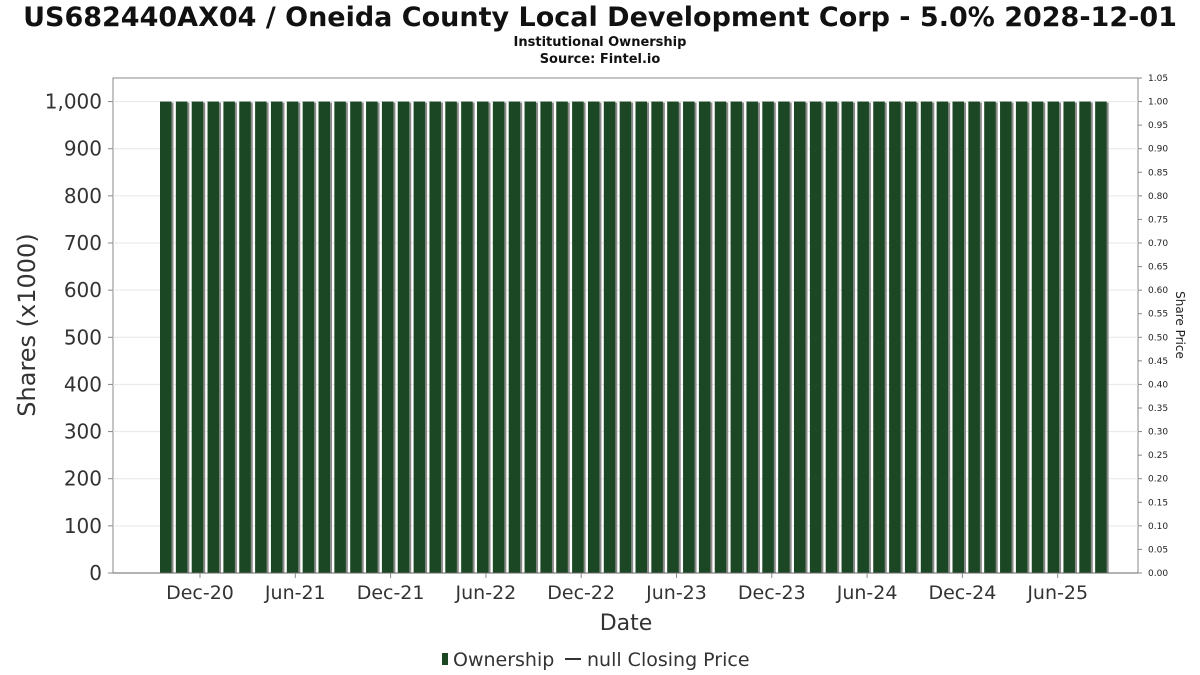  What do you see at coordinates (1158, 103) in the screenshot?
I see `y2-tick-label: 1.00` at bounding box center [1158, 103].